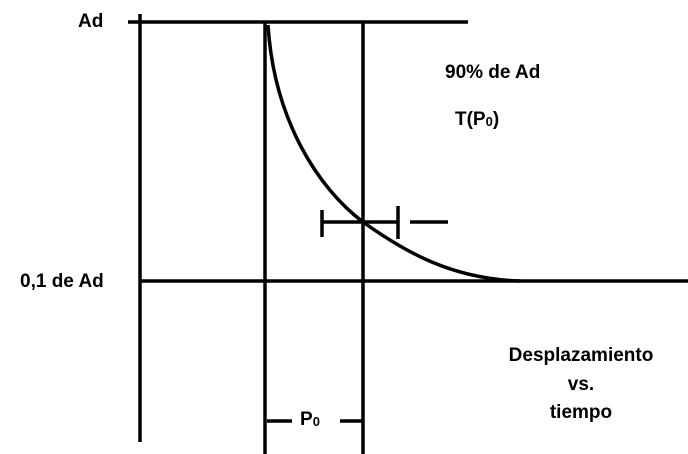 The height and width of the screenshot is (454, 688). I want to click on caption-line: Desplazamiento, so click(581, 355).